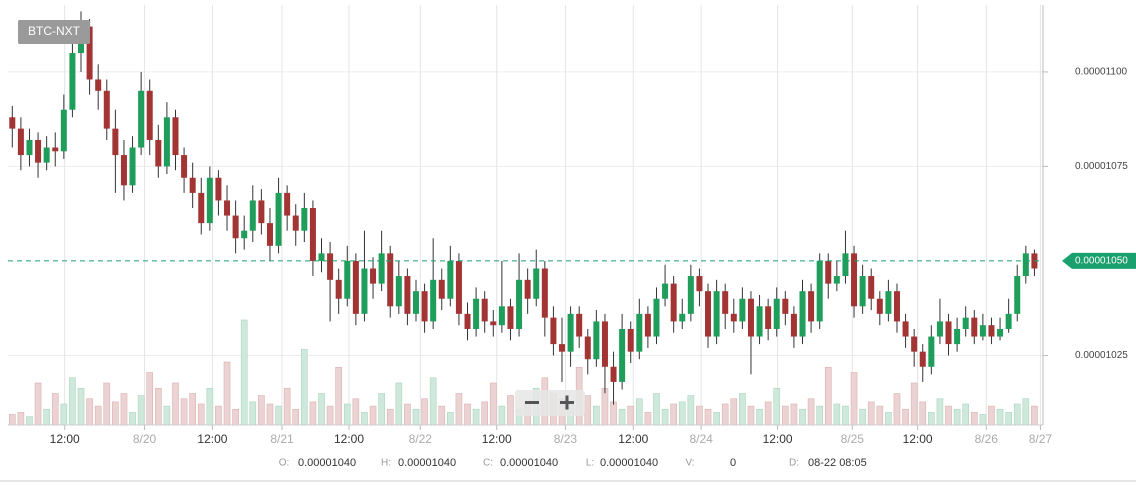 This screenshot has height=485, width=1136. I want to click on x-tick-label: 8/26, so click(987, 439).